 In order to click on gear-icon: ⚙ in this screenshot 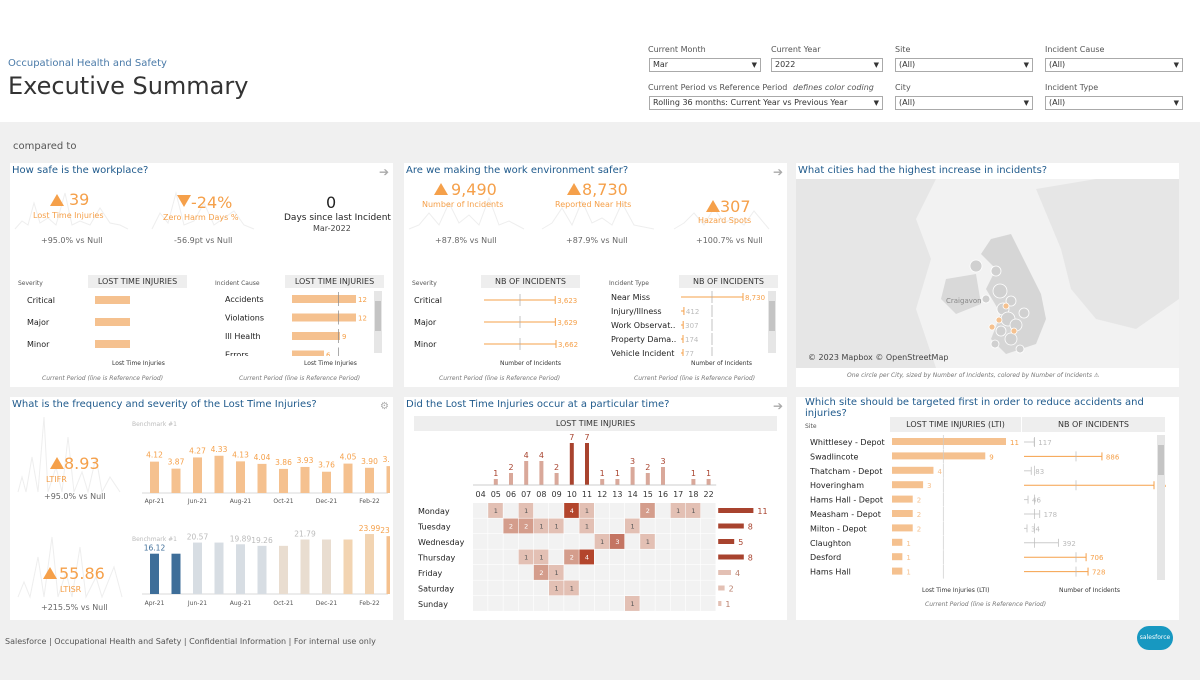, I will do `click(384, 406)`.